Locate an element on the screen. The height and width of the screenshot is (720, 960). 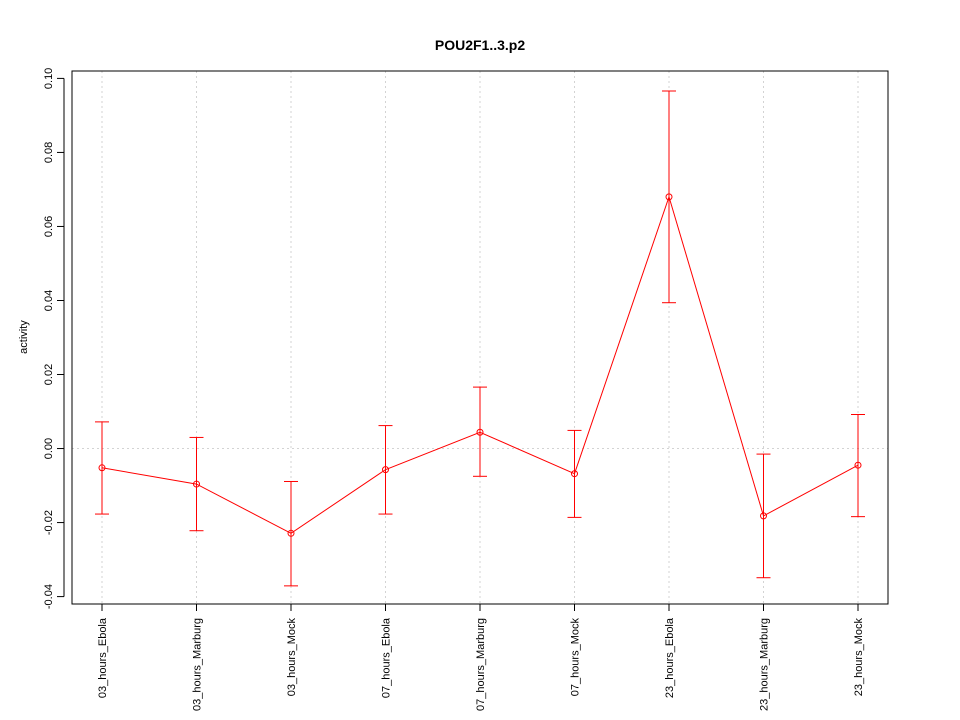
y-tick-label: -0.02 is located at coordinates (49, 522).